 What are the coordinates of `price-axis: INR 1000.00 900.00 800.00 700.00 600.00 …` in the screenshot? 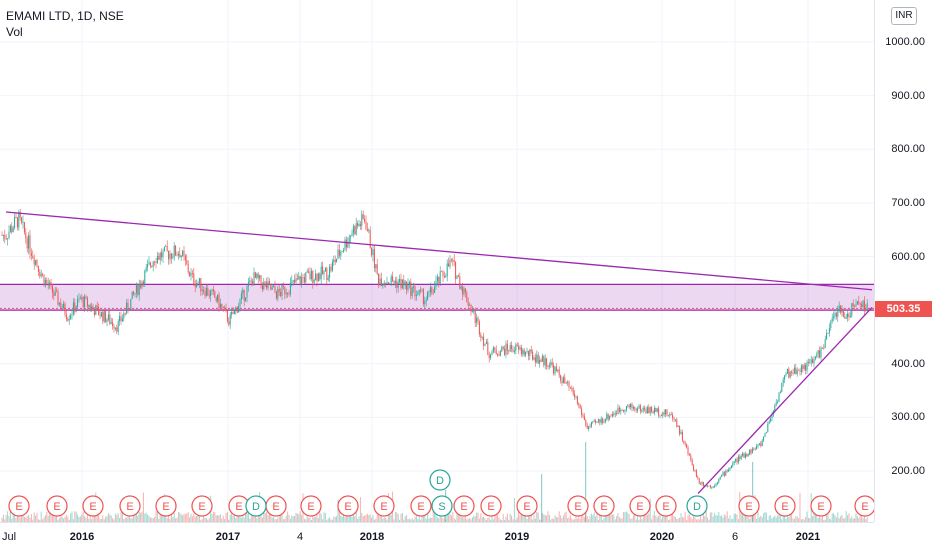 It's located at (903, 261).